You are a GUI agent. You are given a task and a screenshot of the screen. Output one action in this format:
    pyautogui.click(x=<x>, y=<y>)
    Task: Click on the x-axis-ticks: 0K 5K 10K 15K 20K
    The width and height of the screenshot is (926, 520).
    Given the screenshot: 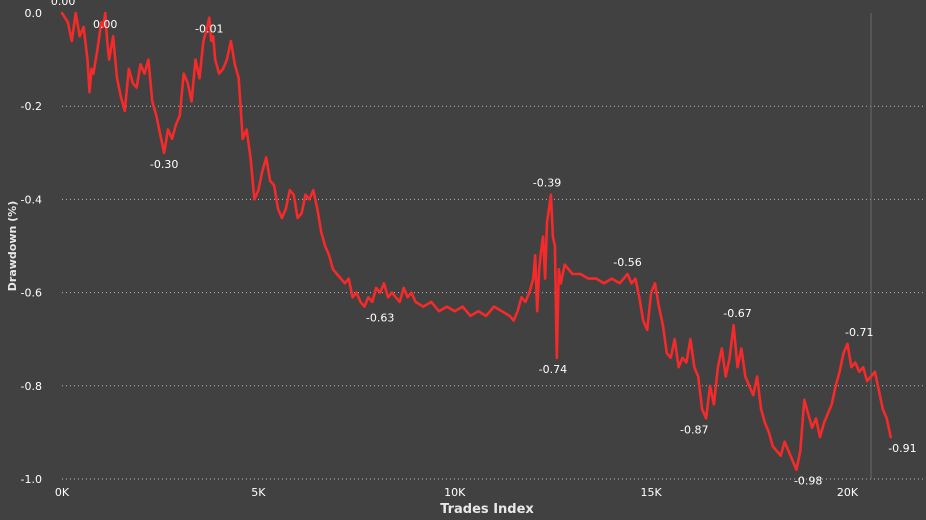 What is the action you would take?
    pyautogui.click(x=457, y=492)
    